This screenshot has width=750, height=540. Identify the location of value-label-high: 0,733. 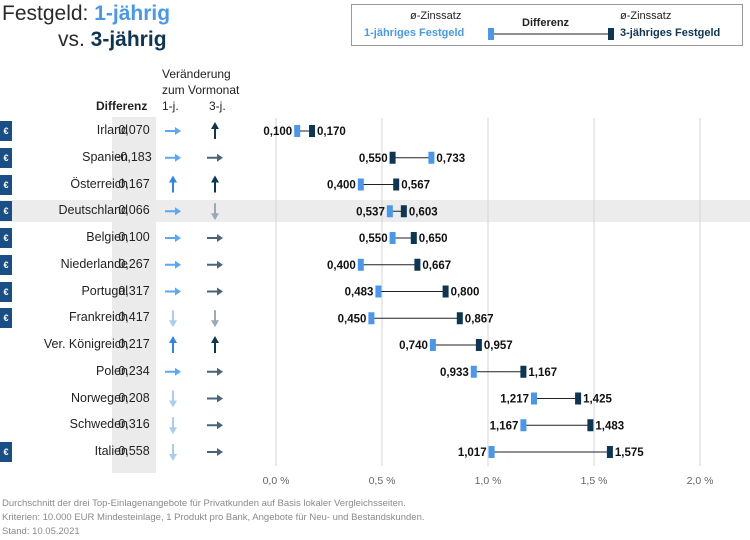
(450, 159).